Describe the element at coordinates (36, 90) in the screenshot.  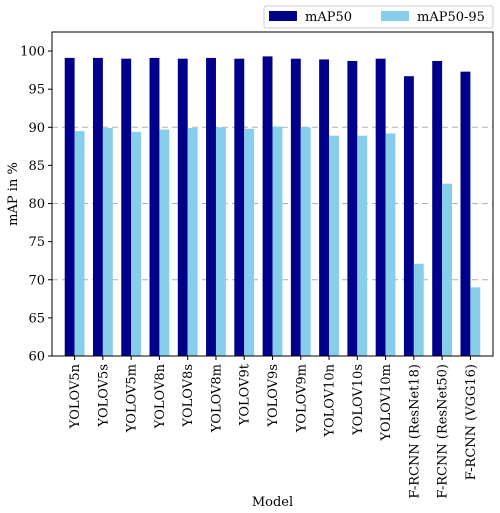
I see `y-tick-label: 95` at that location.